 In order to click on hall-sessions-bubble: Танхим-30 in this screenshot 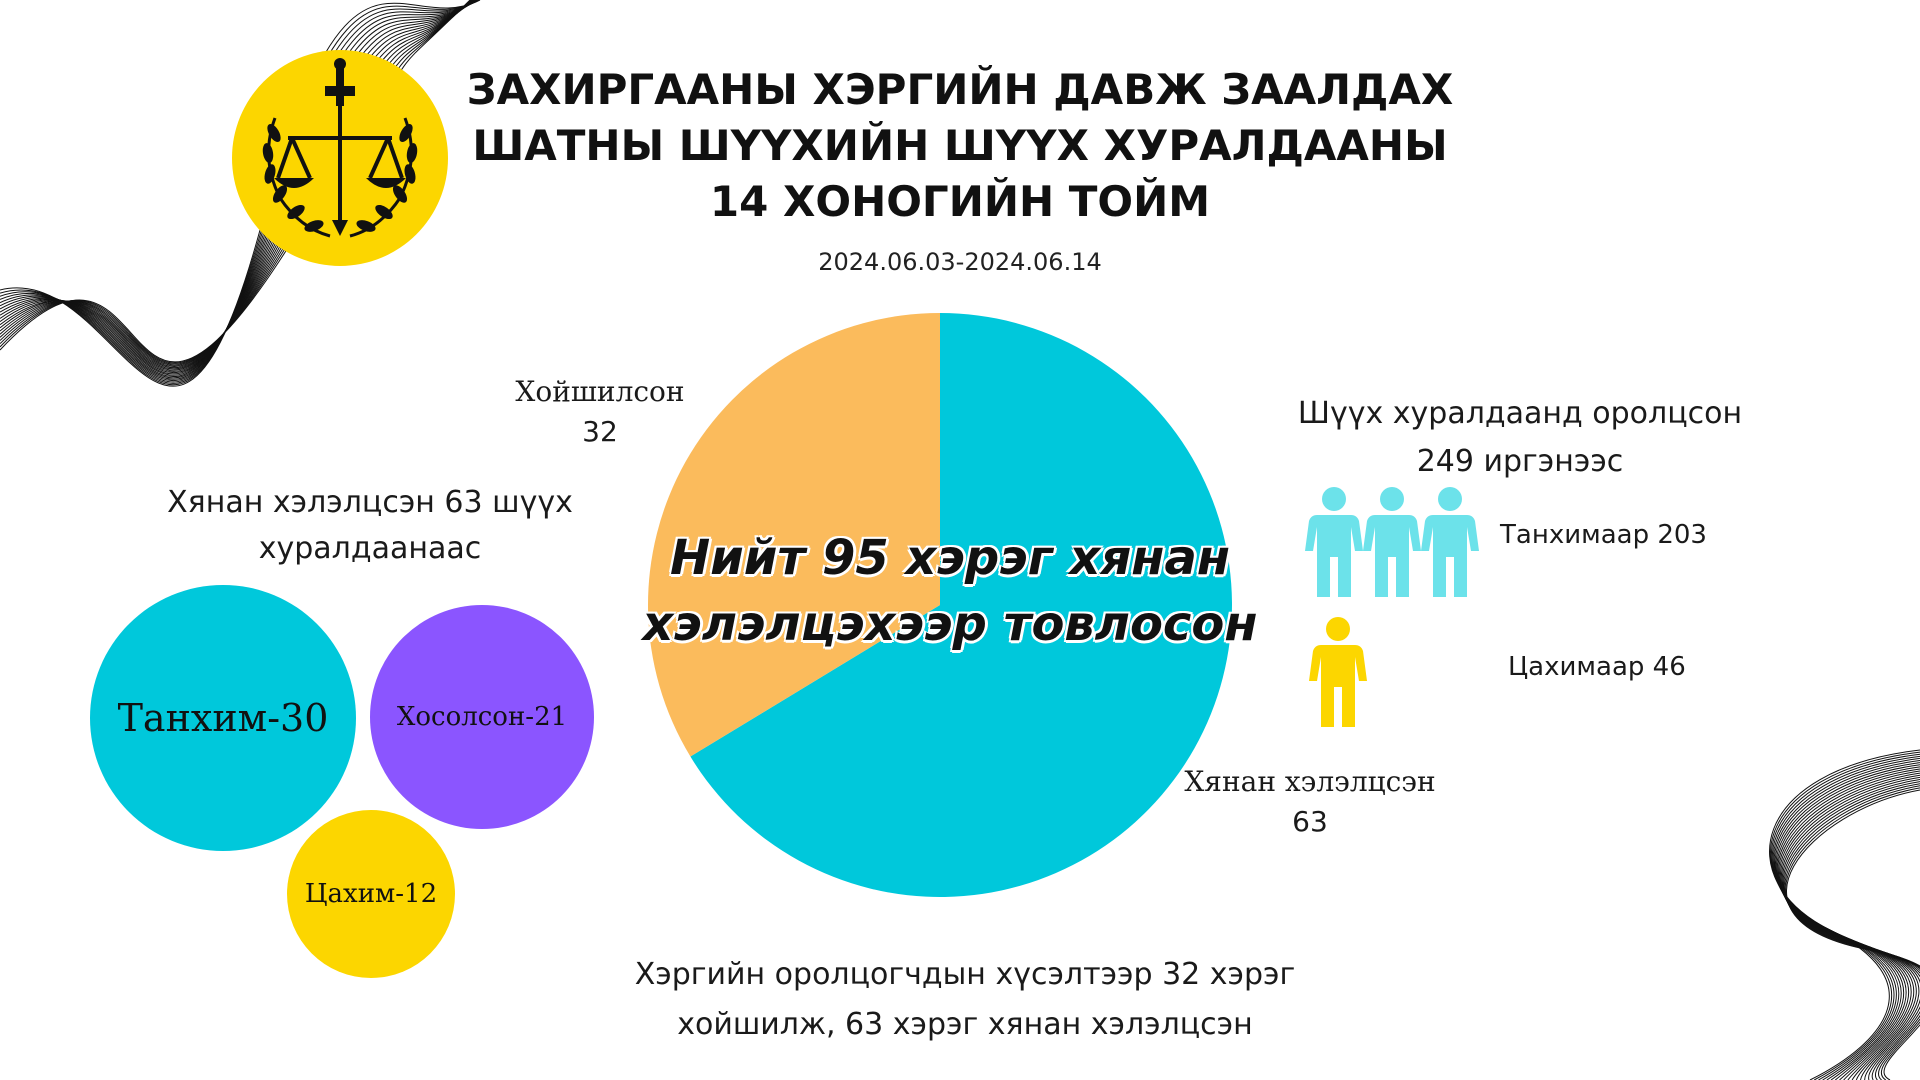, I will do `click(223, 718)`.